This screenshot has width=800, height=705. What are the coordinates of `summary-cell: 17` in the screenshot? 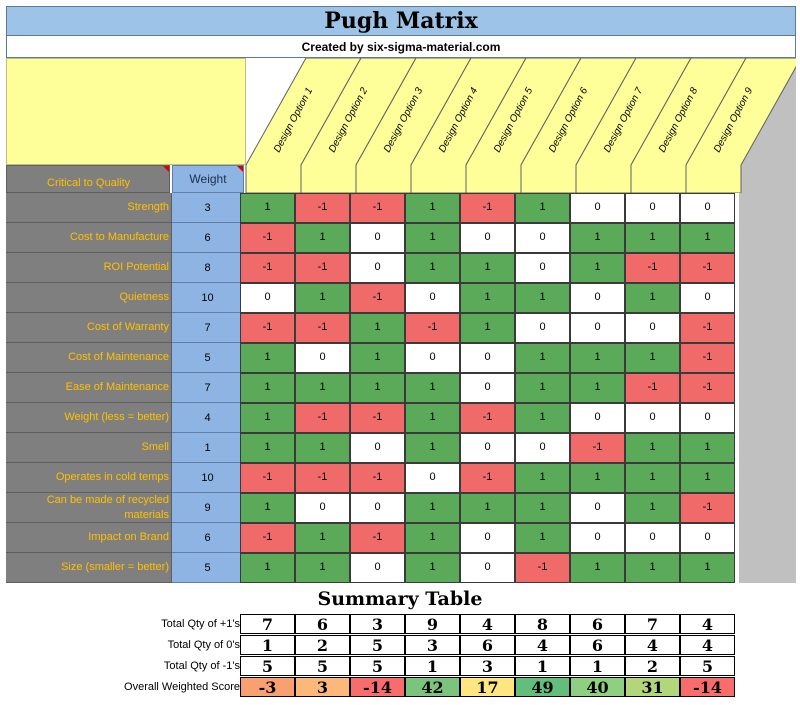 It's located at (487, 687).